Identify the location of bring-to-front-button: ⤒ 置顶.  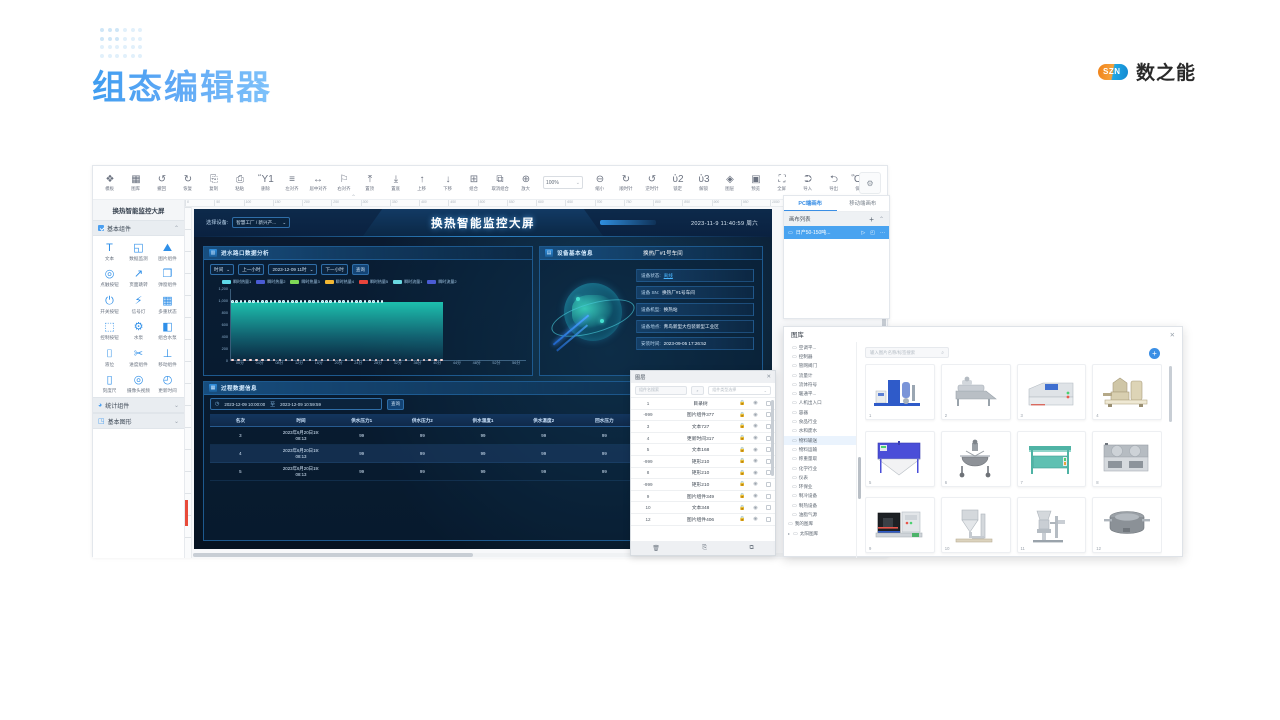
(370, 183).